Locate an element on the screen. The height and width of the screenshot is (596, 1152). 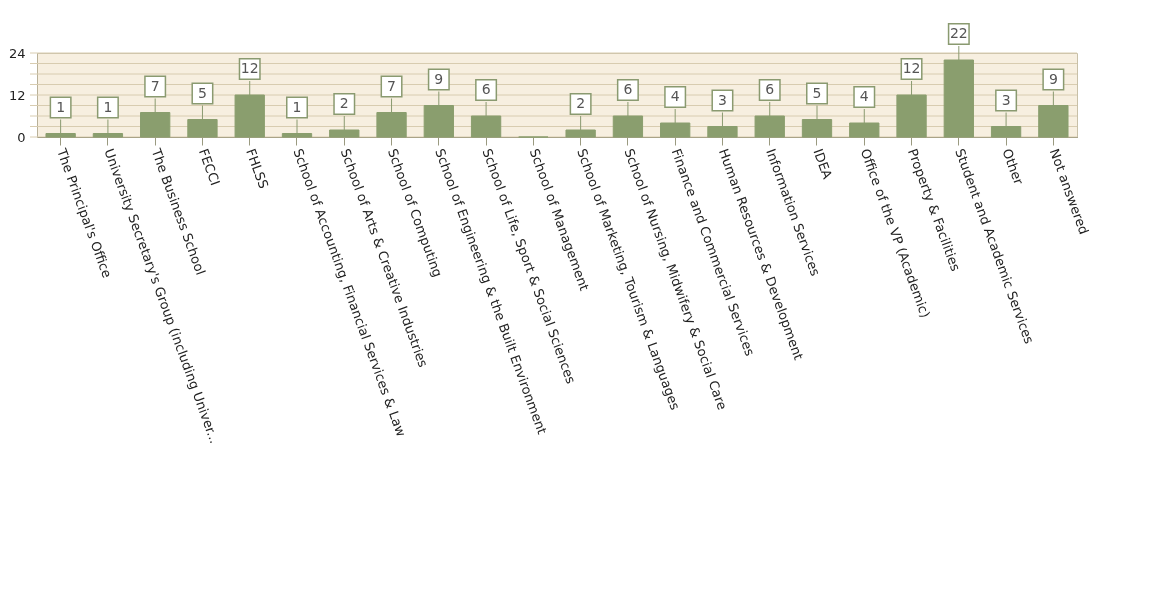
y-tick-label: 24 is located at coordinates (17, 53).